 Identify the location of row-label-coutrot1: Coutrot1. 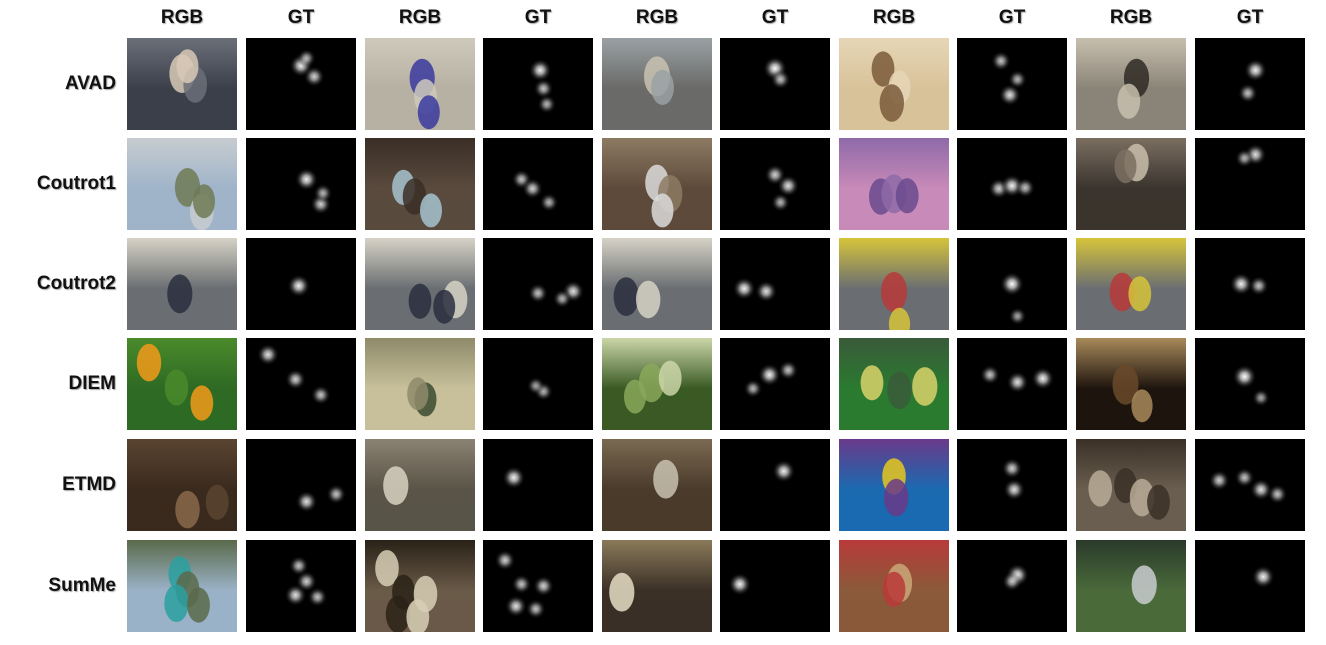
(76, 183).